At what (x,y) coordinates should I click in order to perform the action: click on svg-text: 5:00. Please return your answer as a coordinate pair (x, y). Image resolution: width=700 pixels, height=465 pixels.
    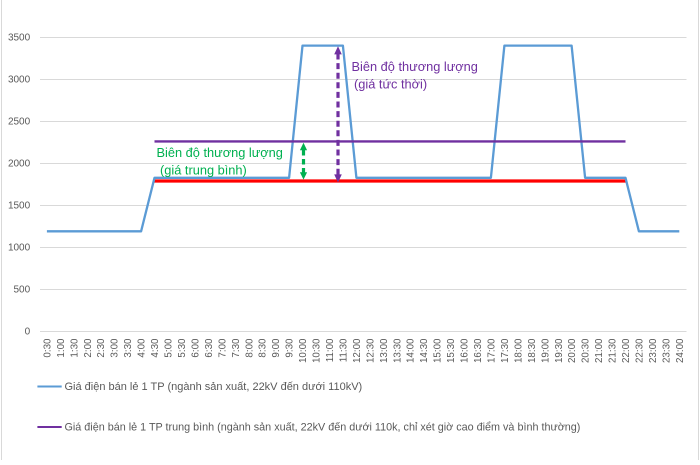
    Looking at the image, I should click on (169, 348).